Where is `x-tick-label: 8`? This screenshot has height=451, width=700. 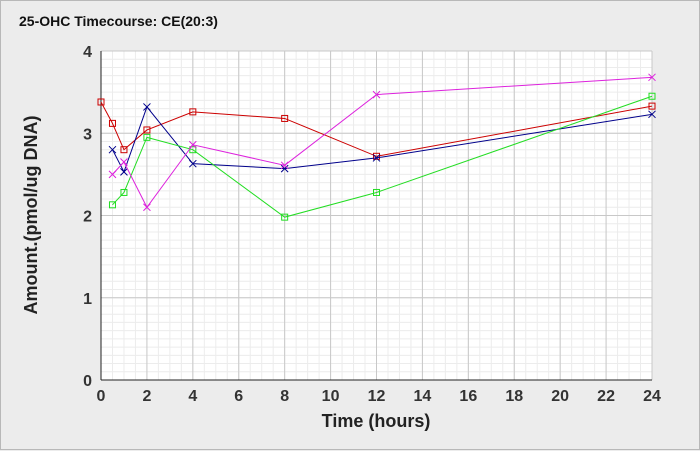
x-tick-label: 8 is located at coordinates (284, 396).